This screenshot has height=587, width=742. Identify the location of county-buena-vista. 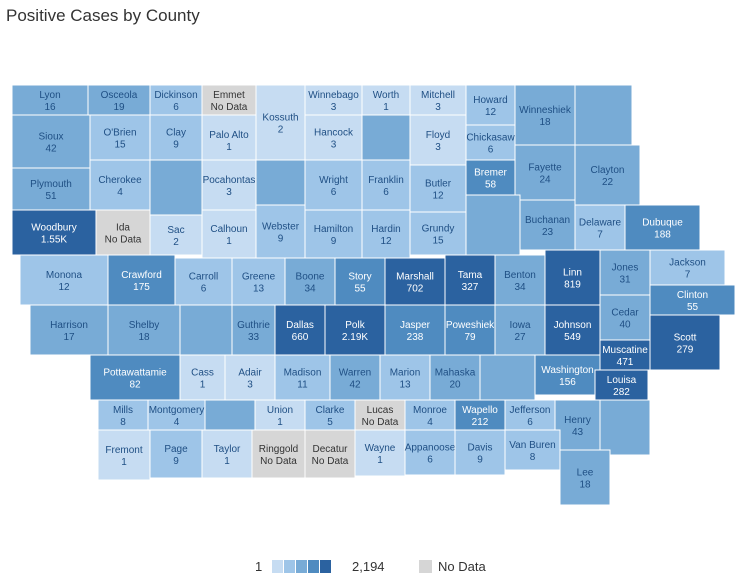
(176, 187).